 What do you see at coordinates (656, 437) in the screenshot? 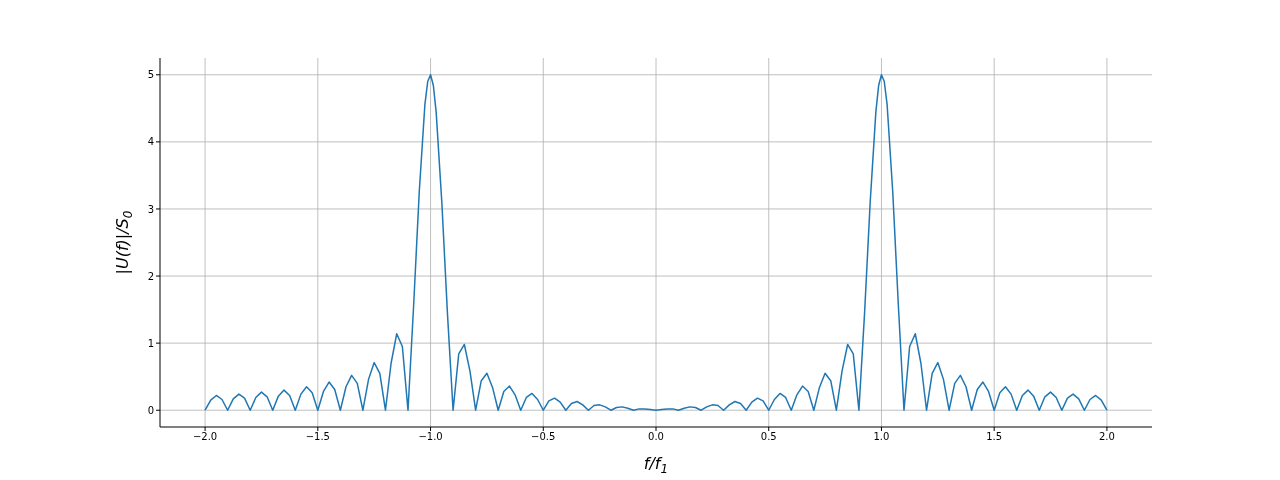
I see `x-tick-label: 0.0` at bounding box center [656, 437].